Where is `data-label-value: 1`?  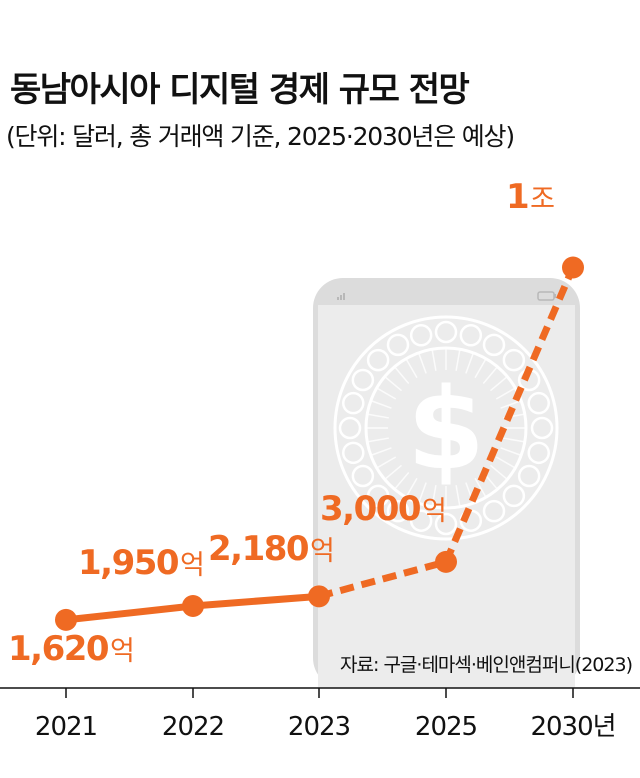
data-label-value: 1 is located at coordinates (517, 197).